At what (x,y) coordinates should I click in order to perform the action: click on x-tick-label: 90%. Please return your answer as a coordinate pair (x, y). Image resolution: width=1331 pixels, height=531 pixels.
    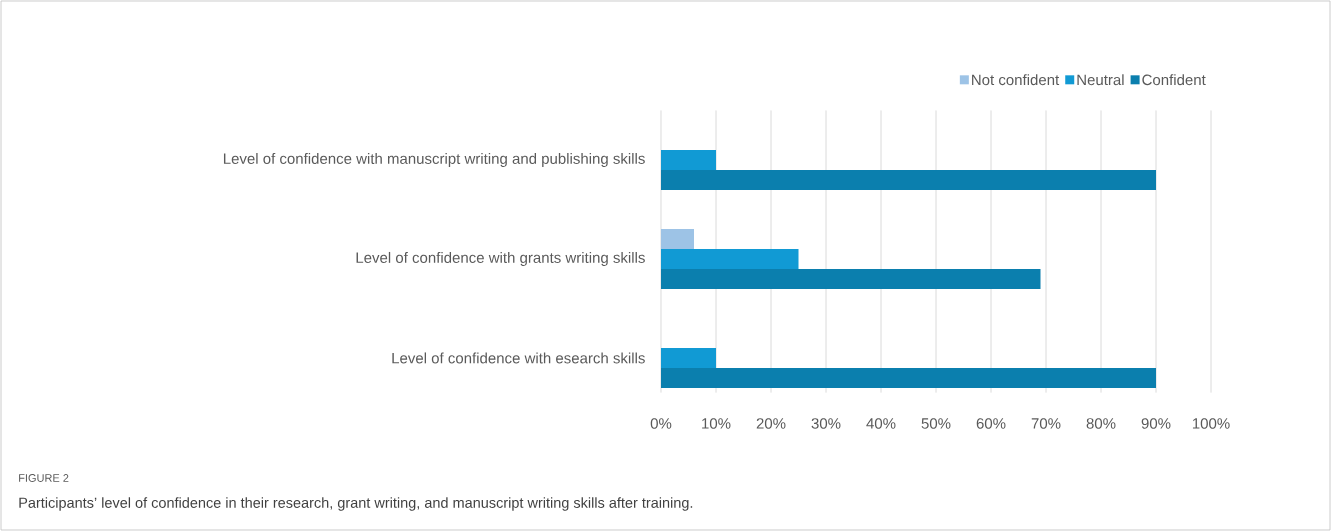
    Looking at the image, I should click on (1156, 423).